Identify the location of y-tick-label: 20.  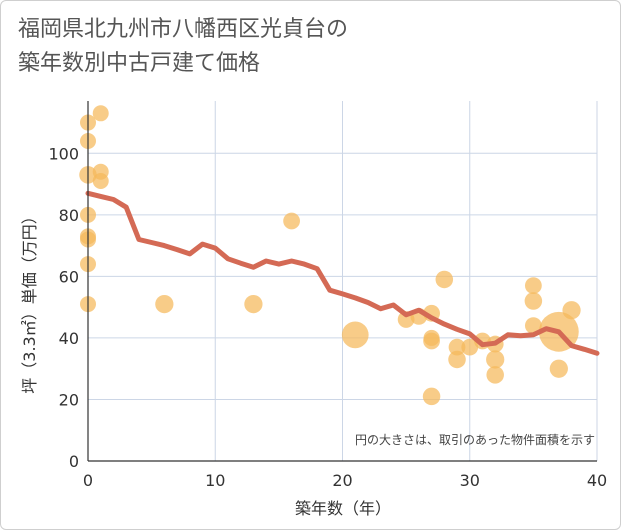
(69, 399).